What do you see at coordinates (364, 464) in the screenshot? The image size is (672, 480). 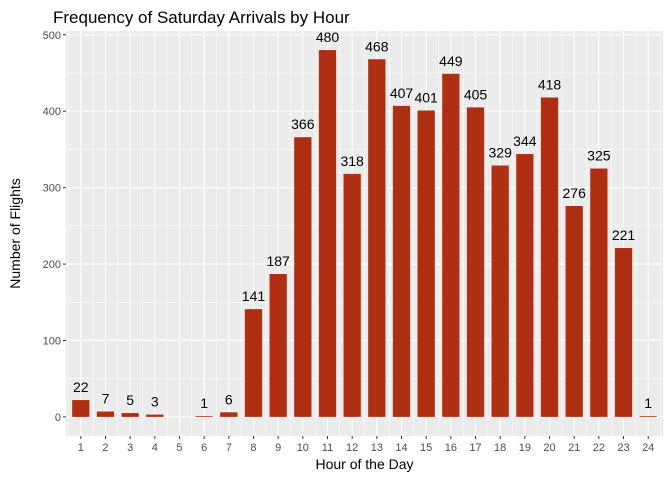 I see `x-axis-title: Hour of the Day` at bounding box center [364, 464].